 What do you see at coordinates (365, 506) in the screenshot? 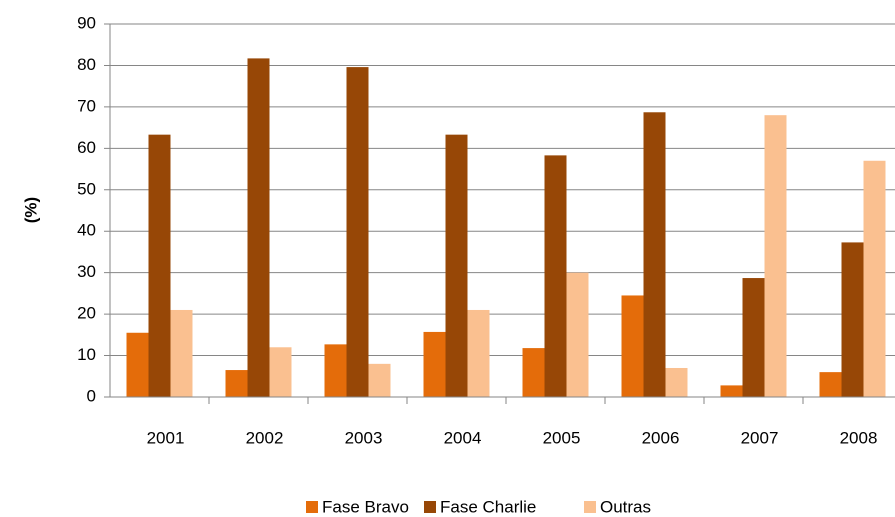
I see `legend-label: Fase Bravo` at bounding box center [365, 506].